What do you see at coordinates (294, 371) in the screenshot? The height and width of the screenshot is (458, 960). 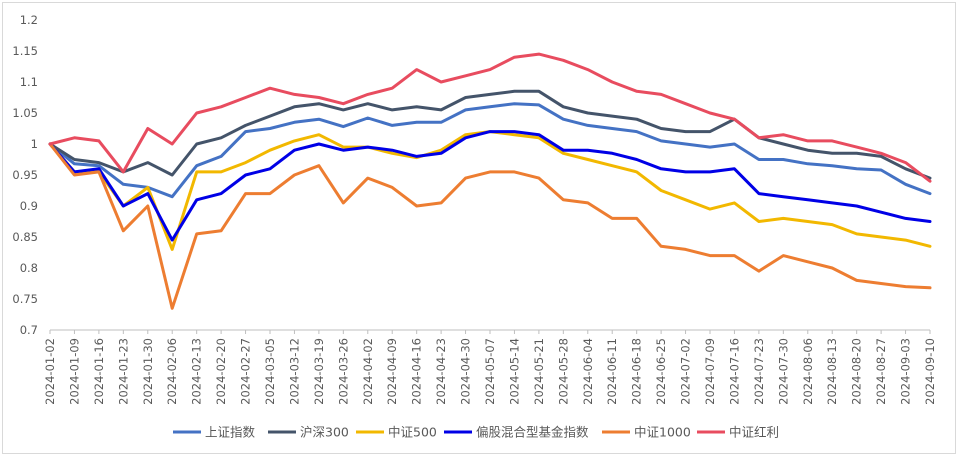 I see `x-tick-label: 2024-03-12` at bounding box center [294, 371].